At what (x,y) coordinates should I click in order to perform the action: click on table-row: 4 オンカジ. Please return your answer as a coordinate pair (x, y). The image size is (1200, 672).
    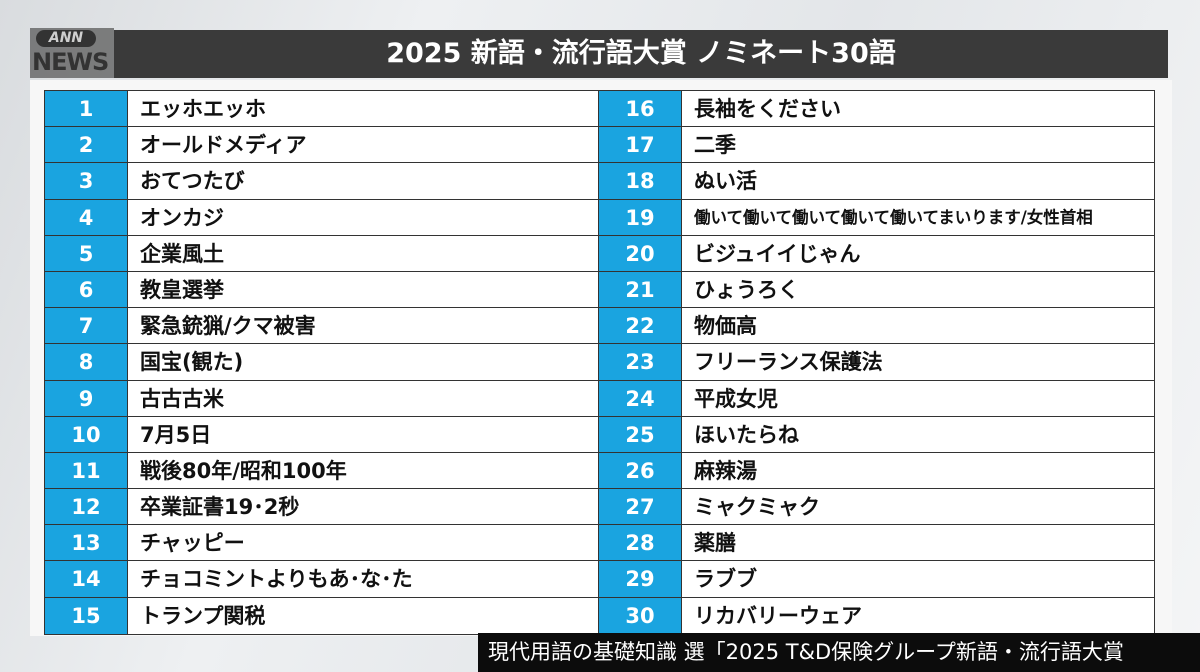
    Looking at the image, I should click on (322, 217).